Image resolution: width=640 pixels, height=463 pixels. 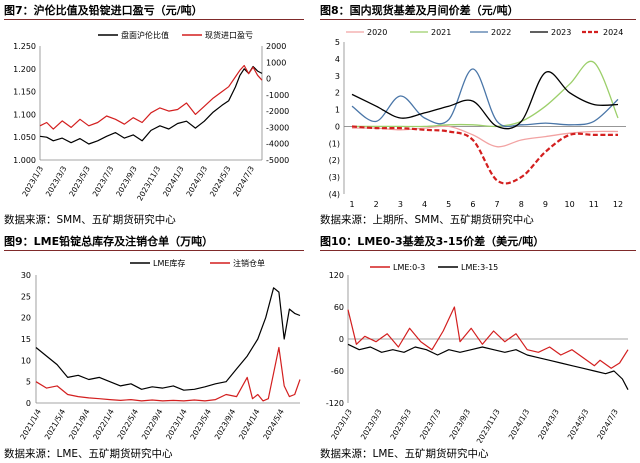 What do you see at coordinates (334, 160) in the screenshot?
I see `y-tick-label: (2)` at bounding box center [334, 160].